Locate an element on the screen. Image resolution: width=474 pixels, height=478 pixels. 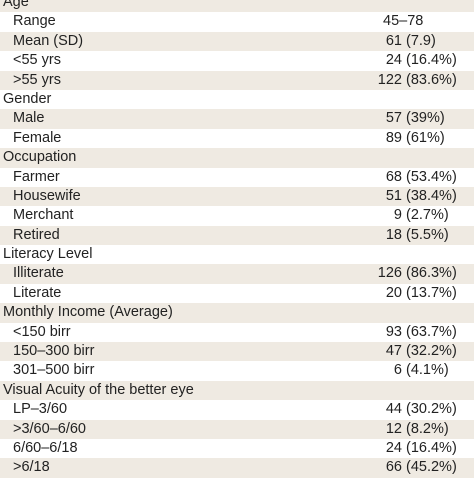
table-row: 301–500 birr 6 (4.1%) is located at coordinates (237, 370).